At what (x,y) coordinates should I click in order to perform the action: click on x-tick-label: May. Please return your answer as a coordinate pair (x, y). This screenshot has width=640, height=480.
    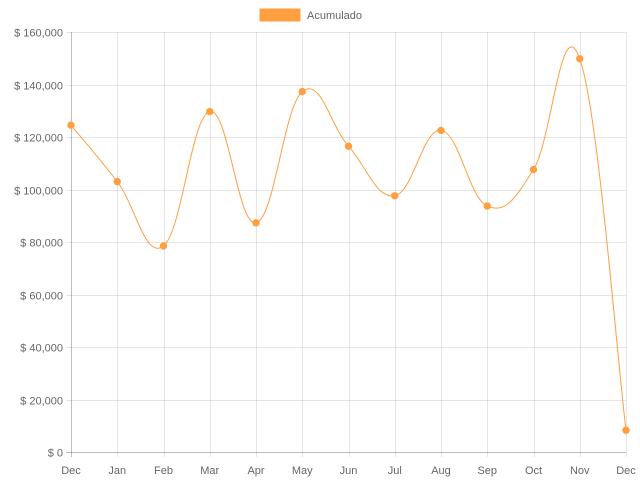
    Looking at the image, I should click on (302, 471).